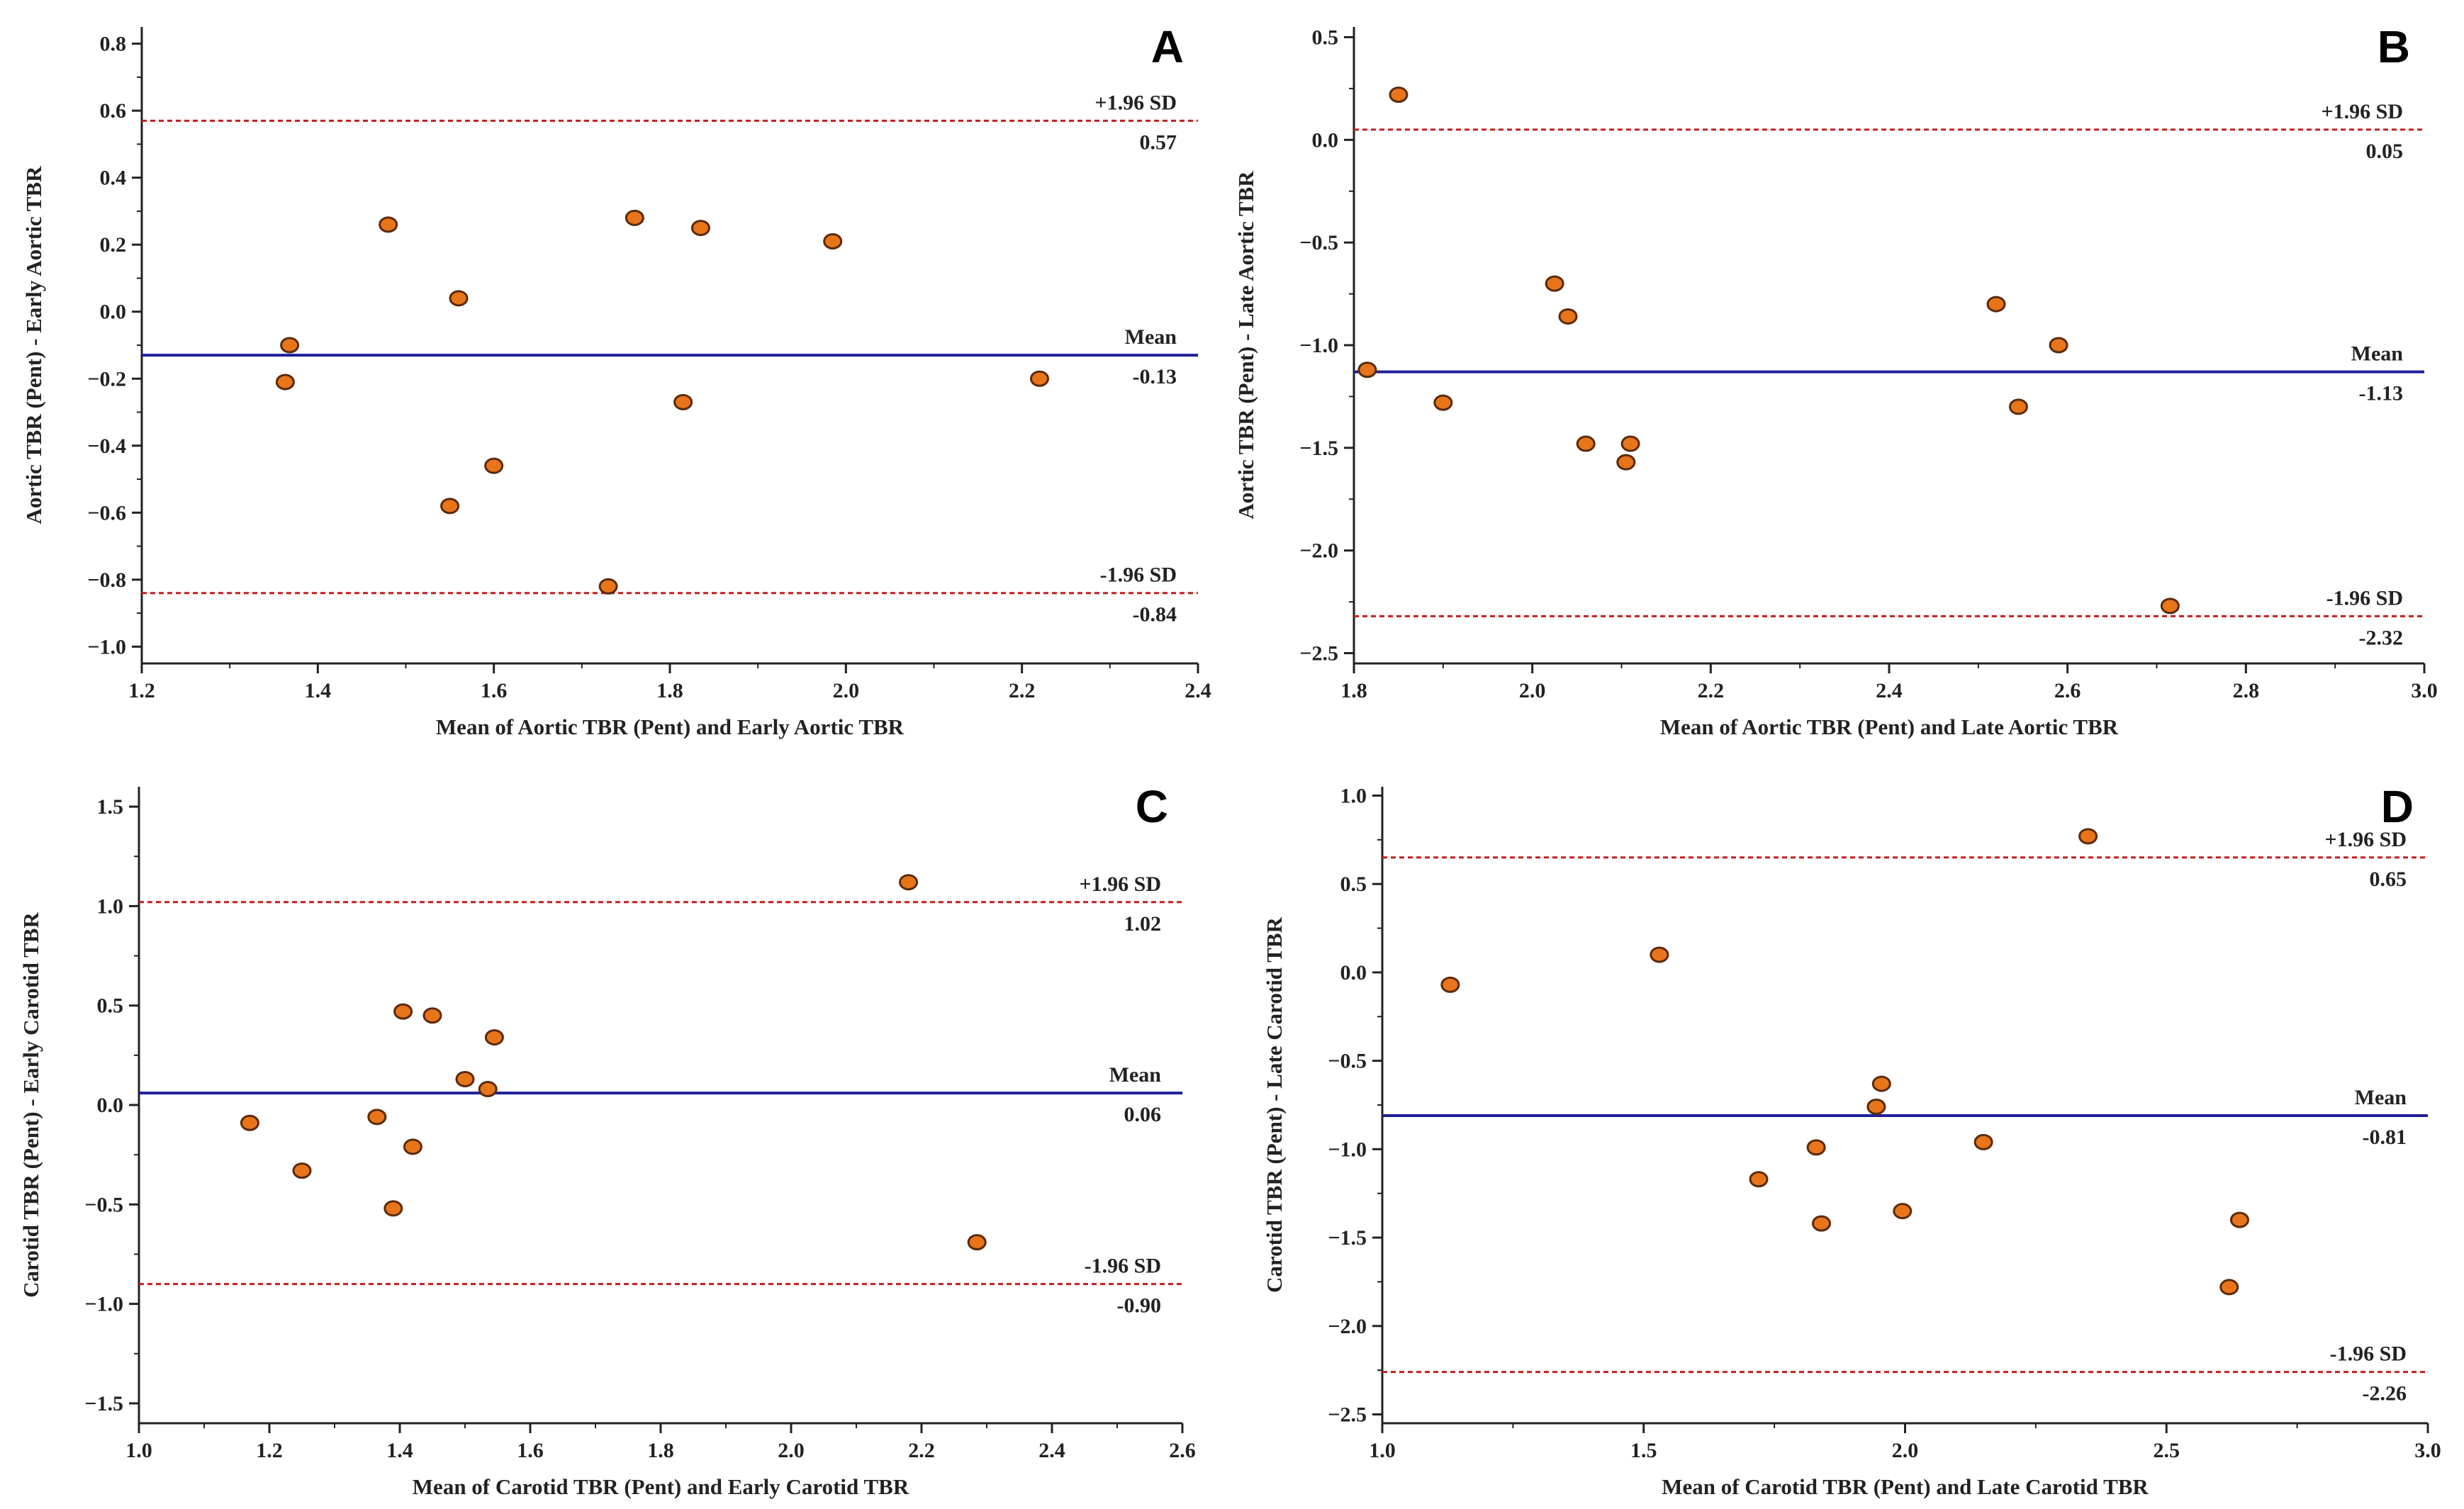 The width and height of the screenshot is (2464, 1509). I want to click on y-tick-label: −0.4, so click(107, 446).